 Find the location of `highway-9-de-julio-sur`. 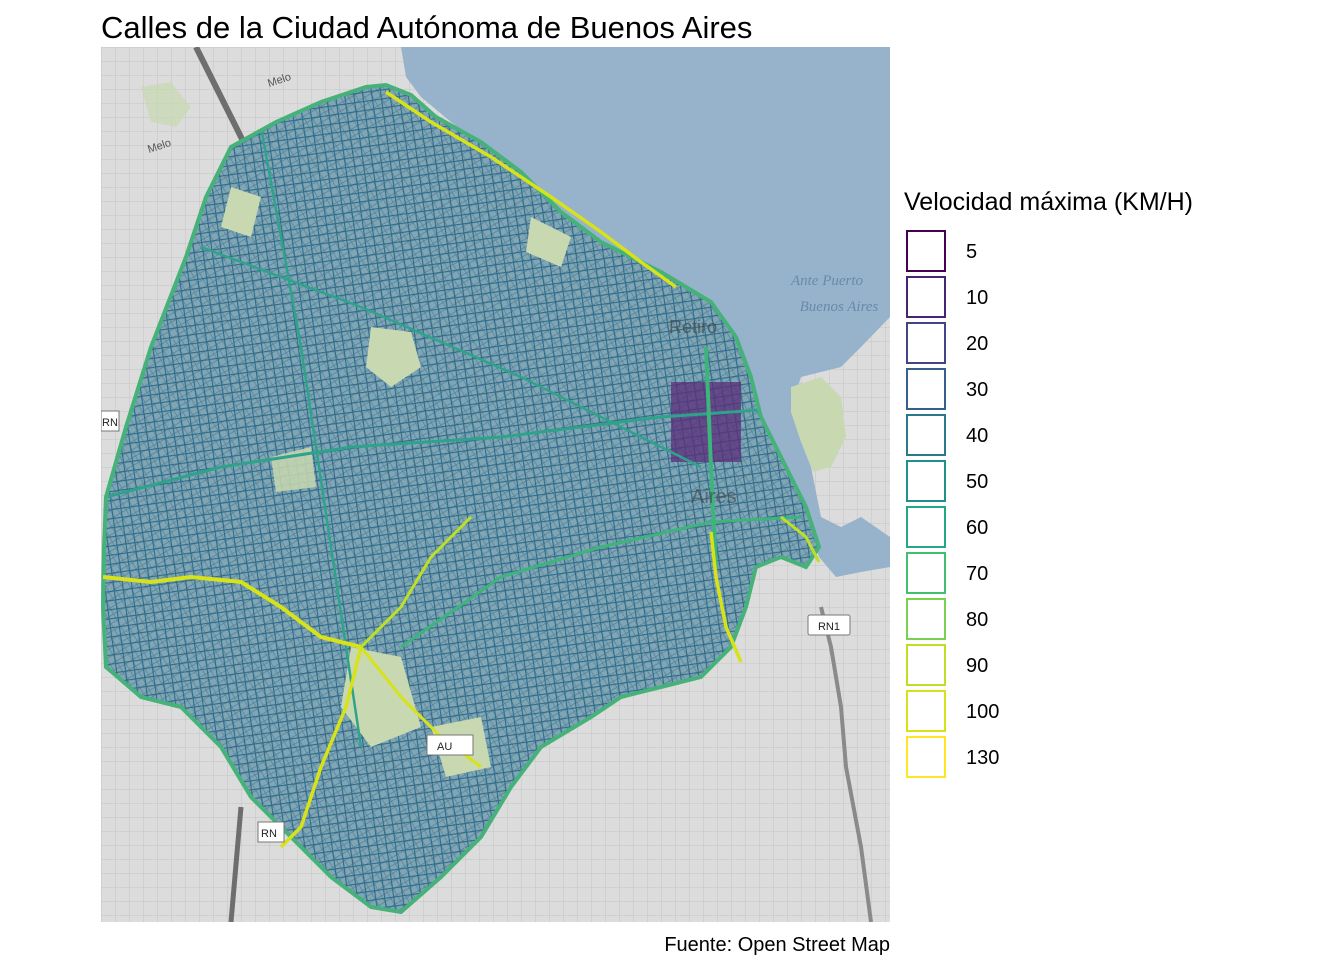

highway-9-de-julio-sur is located at coordinates (726, 597).